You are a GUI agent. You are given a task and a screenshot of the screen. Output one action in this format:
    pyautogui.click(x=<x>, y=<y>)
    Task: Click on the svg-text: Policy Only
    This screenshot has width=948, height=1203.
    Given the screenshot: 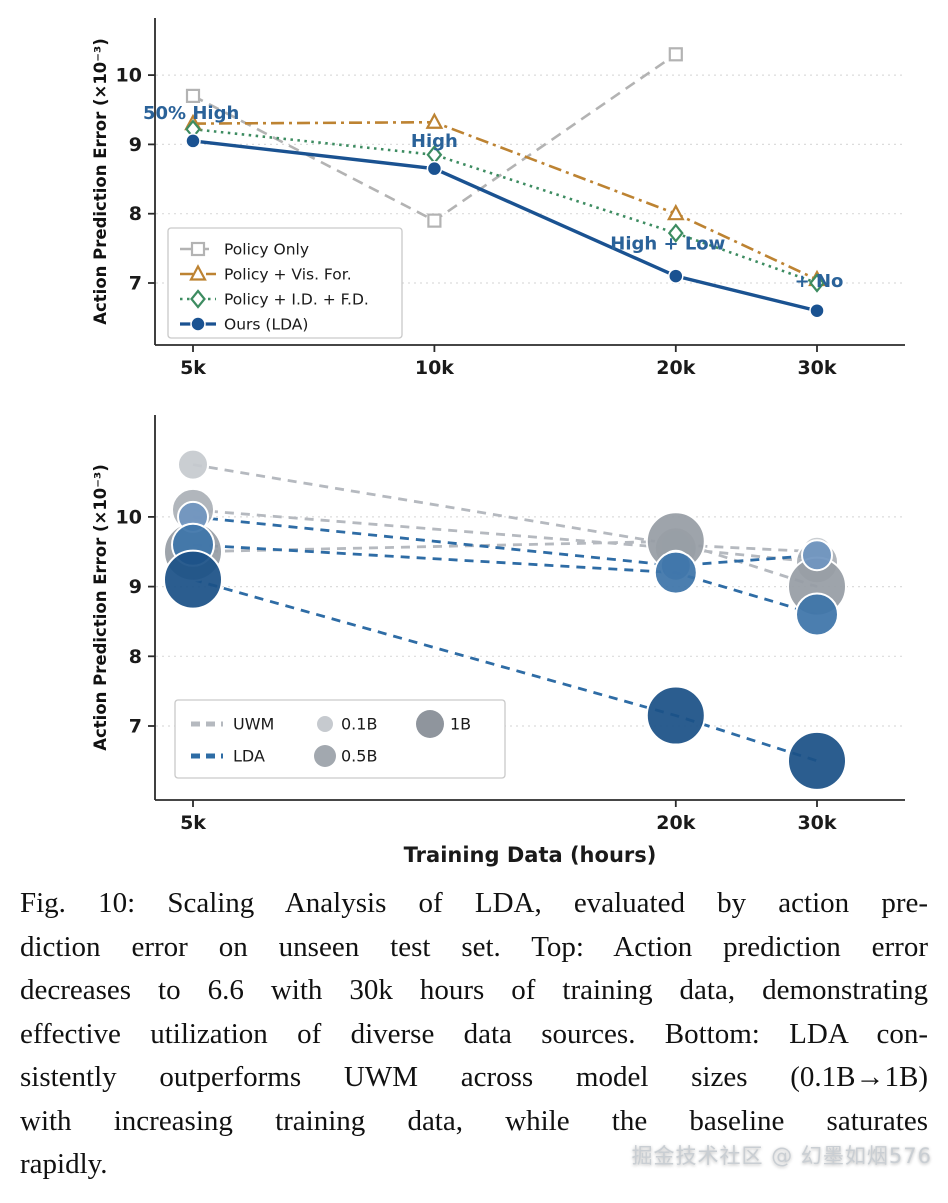 What is the action you would take?
    pyautogui.click(x=266, y=250)
    